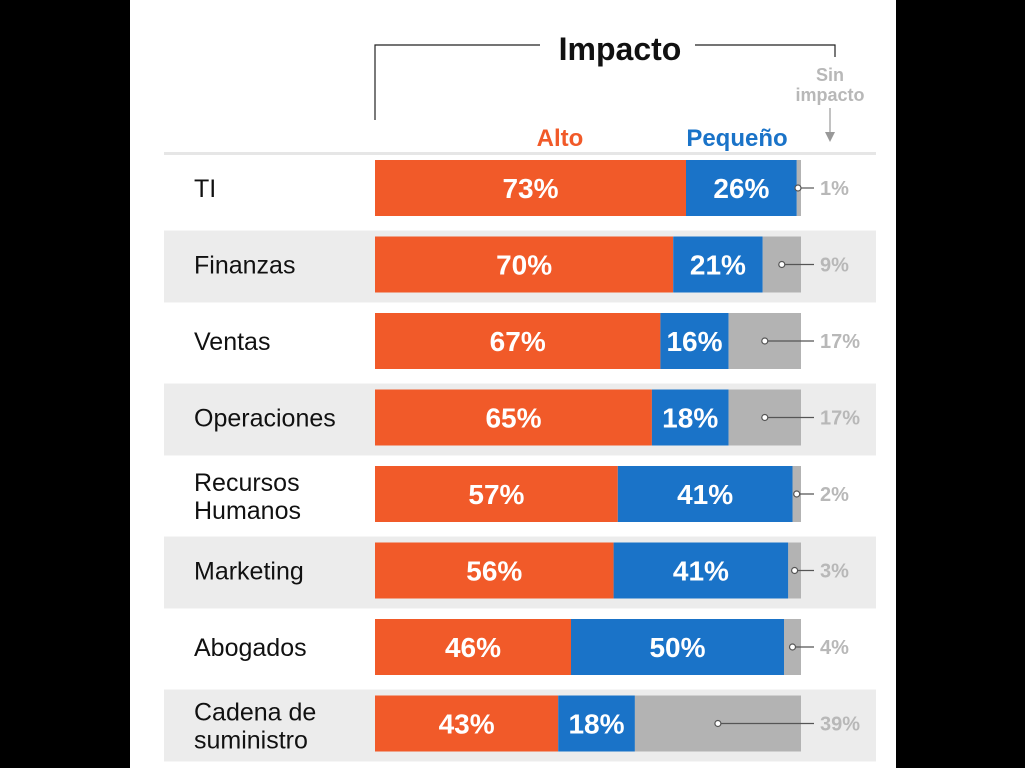 The image size is (1025, 768). I want to click on legend-pequeno: Pequeño, so click(736, 138).